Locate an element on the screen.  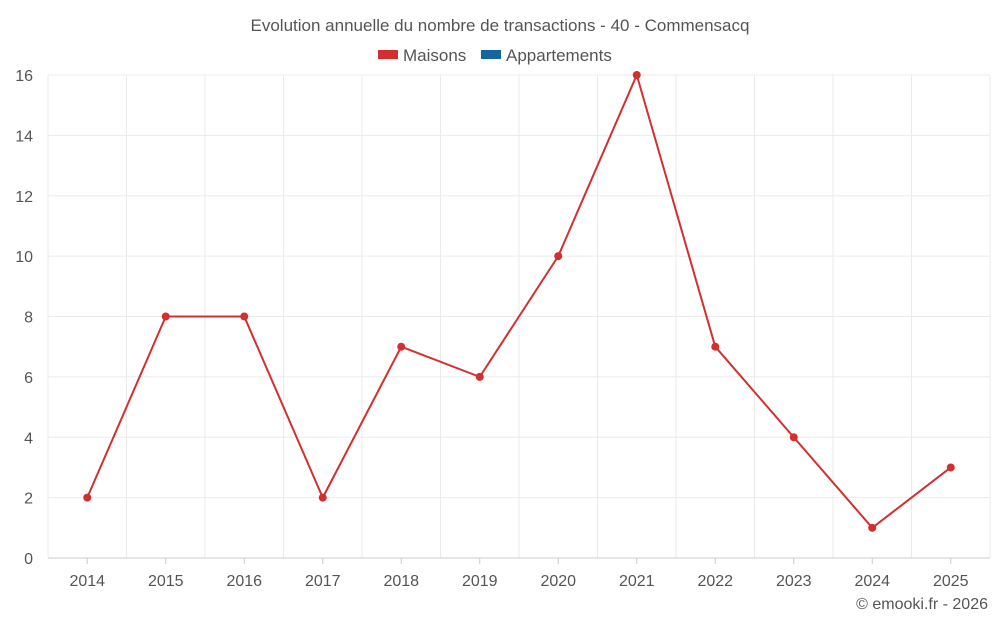
legend-swatch-appartements is located at coordinates (491, 54).